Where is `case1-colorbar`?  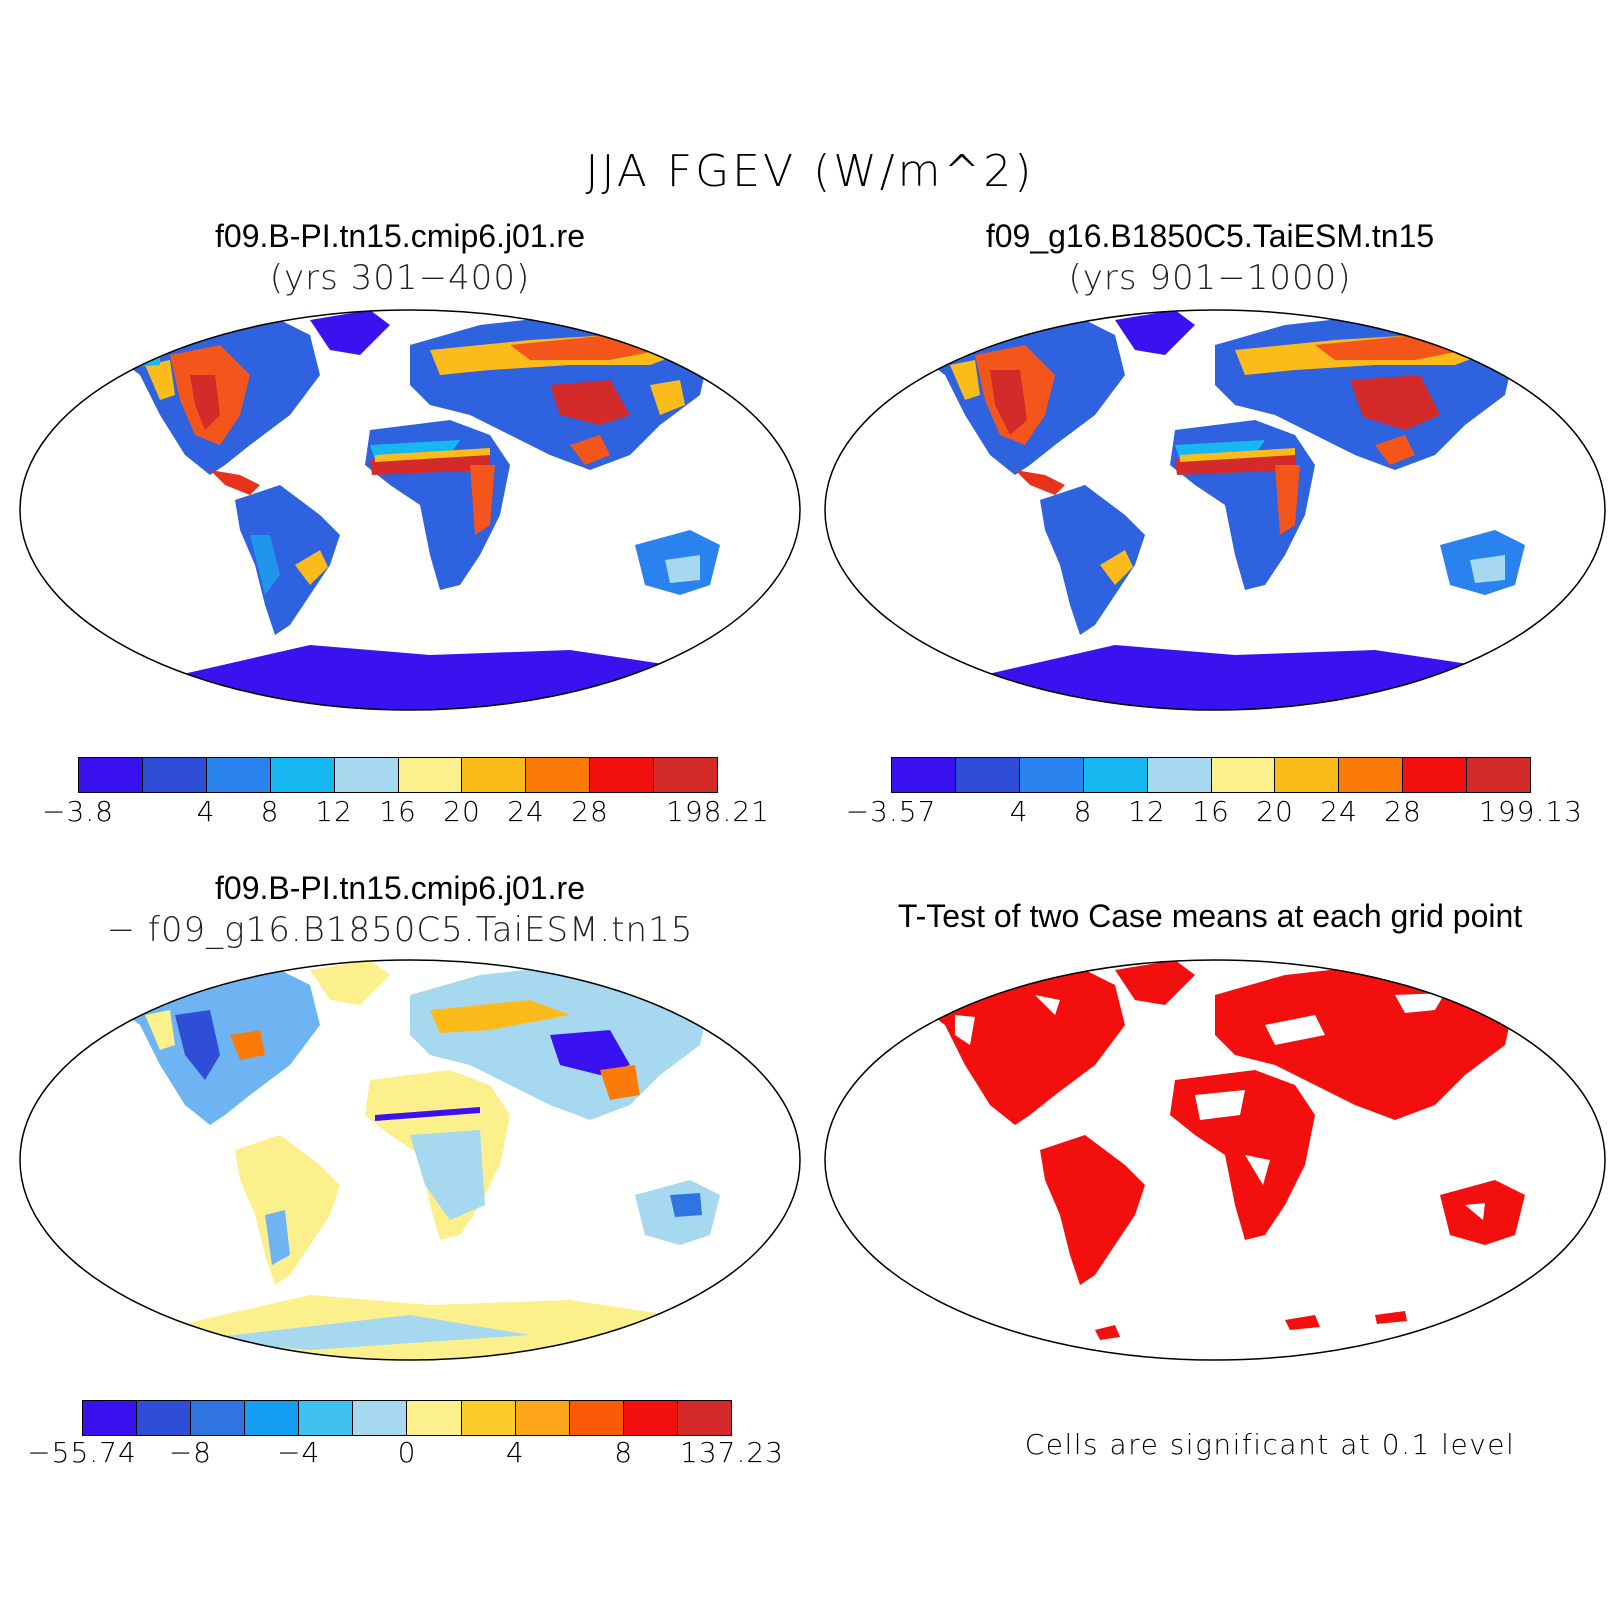 case1-colorbar is located at coordinates (398, 775).